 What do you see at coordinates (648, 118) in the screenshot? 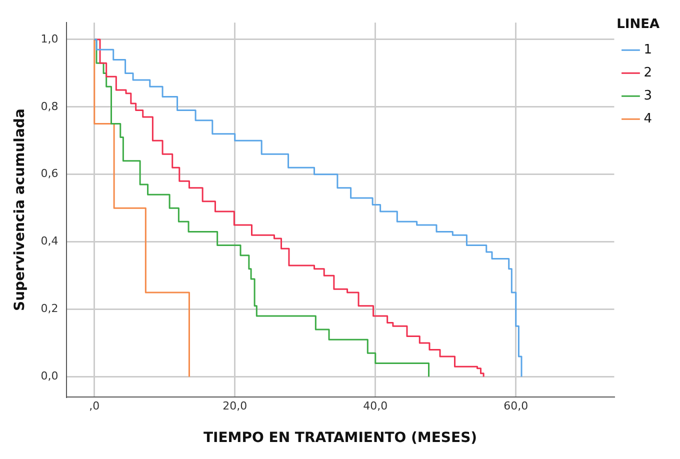
I see `legend-label: 4` at bounding box center [648, 118].